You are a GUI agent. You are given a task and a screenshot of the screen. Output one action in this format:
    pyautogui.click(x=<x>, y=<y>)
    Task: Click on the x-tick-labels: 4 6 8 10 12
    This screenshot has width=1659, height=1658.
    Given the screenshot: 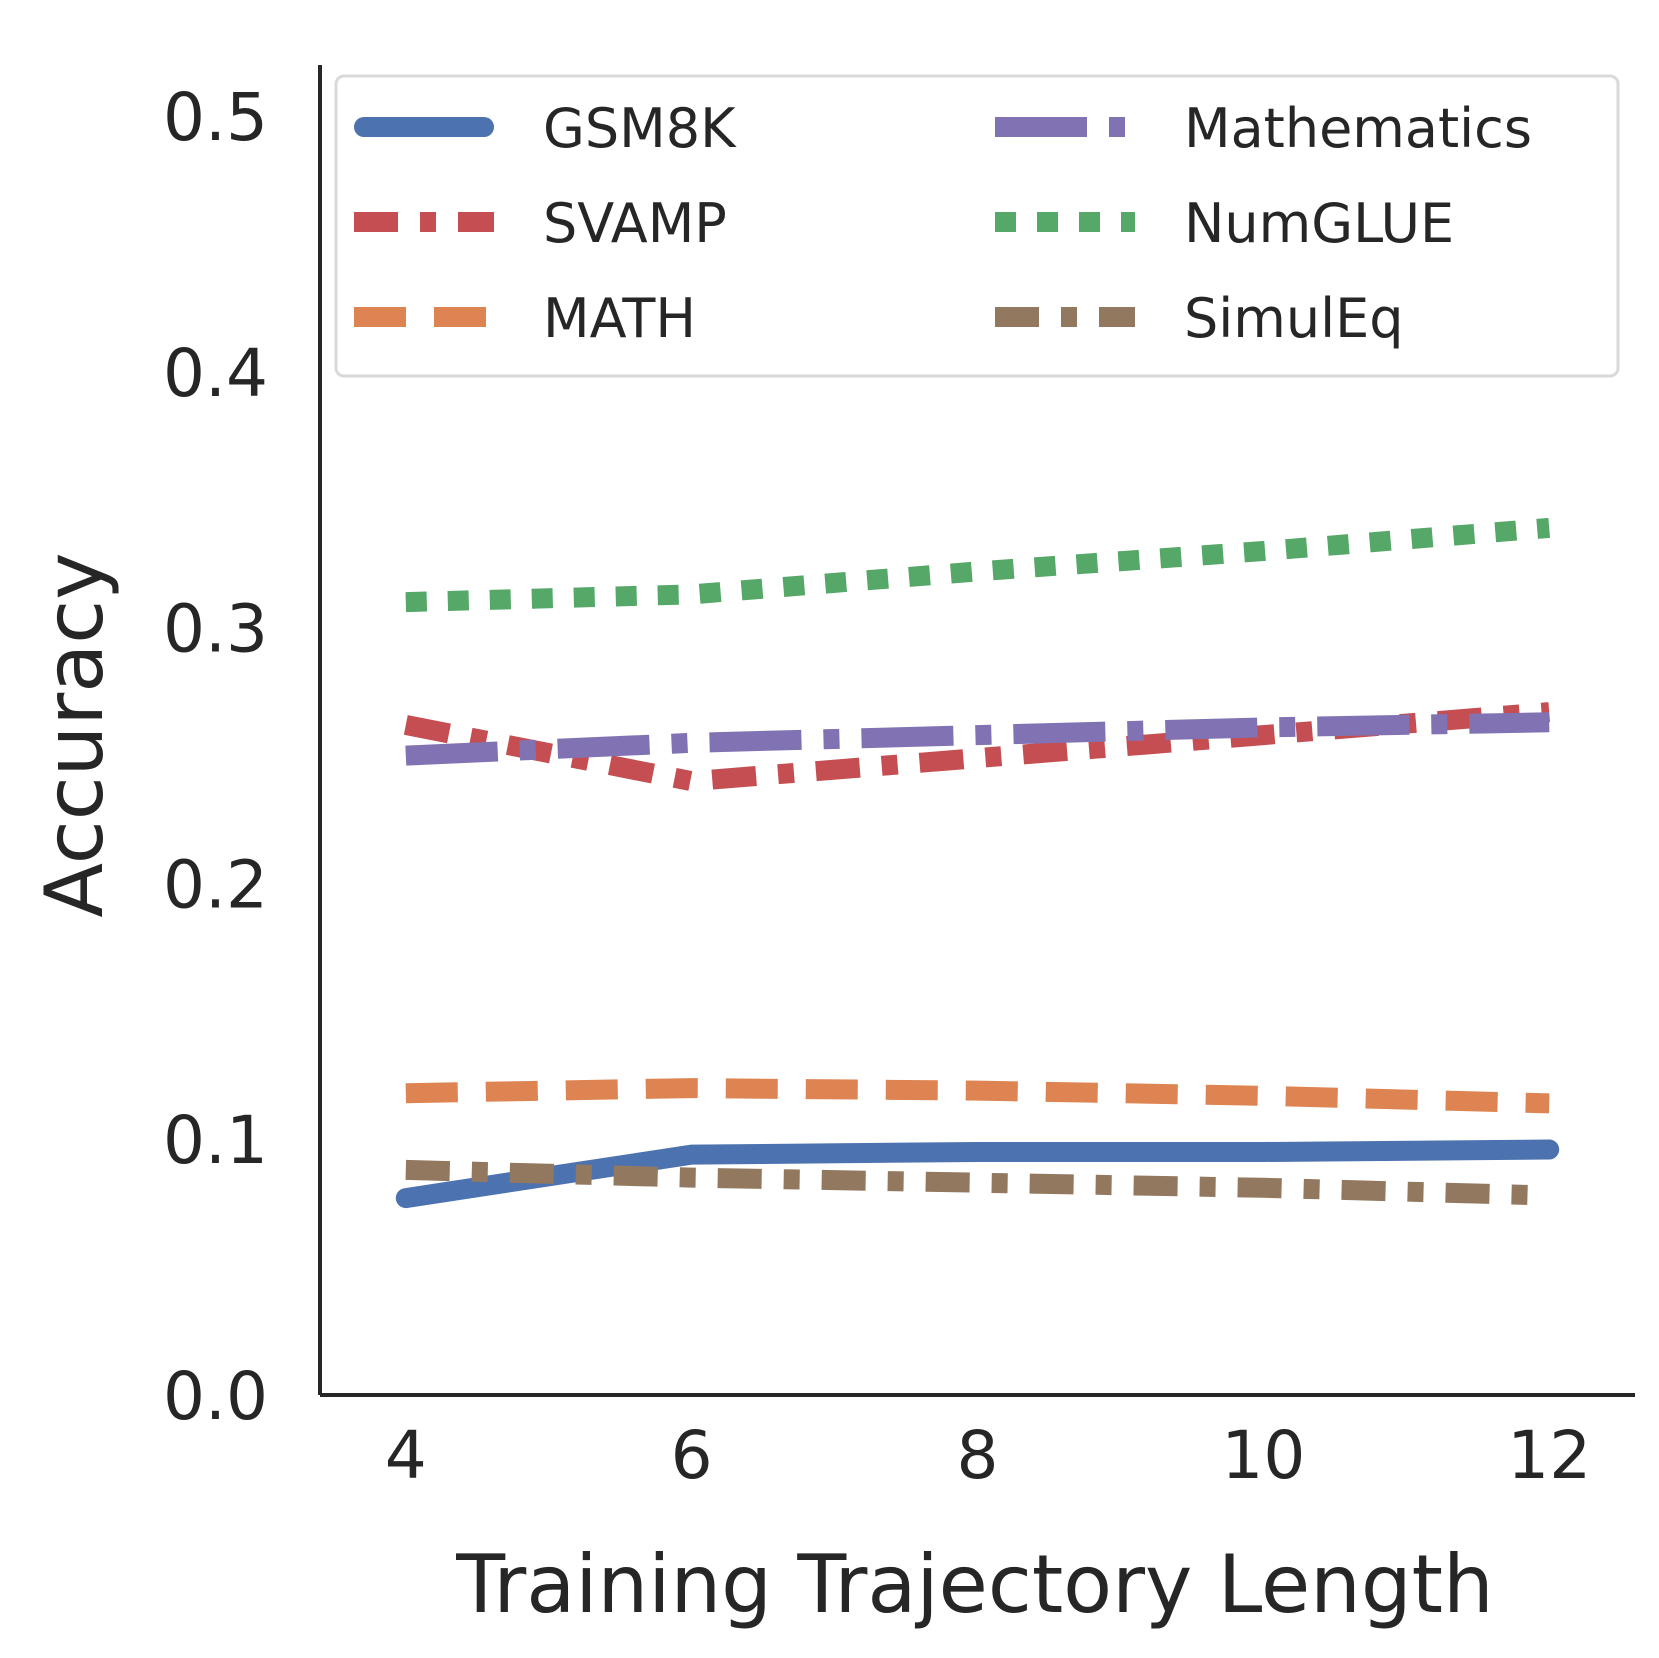 What is the action you would take?
    pyautogui.click(x=988, y=1455)
    